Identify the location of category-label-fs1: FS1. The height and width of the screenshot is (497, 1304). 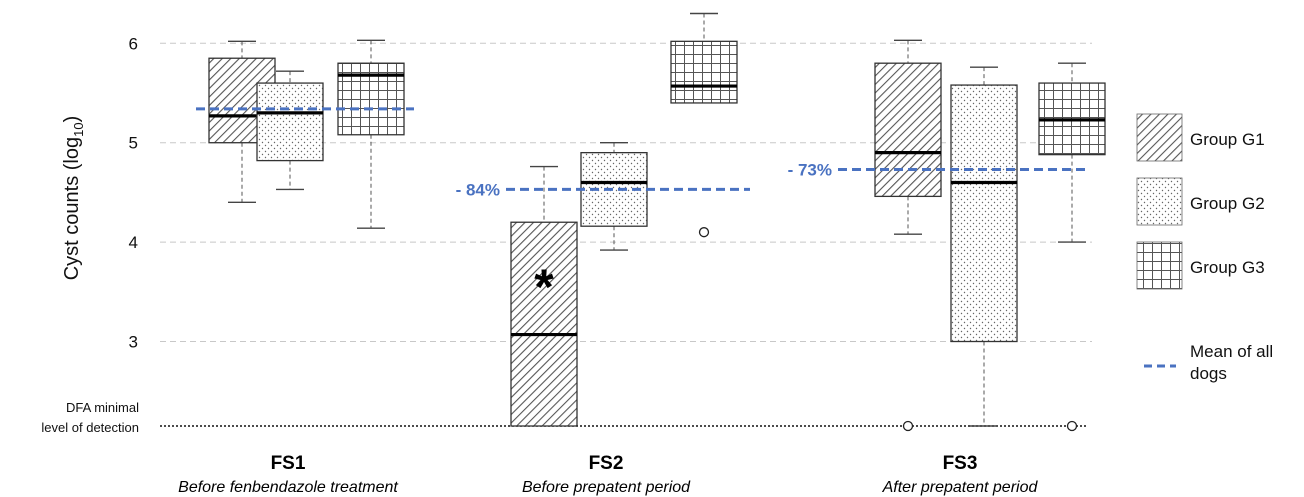
(288, 463).